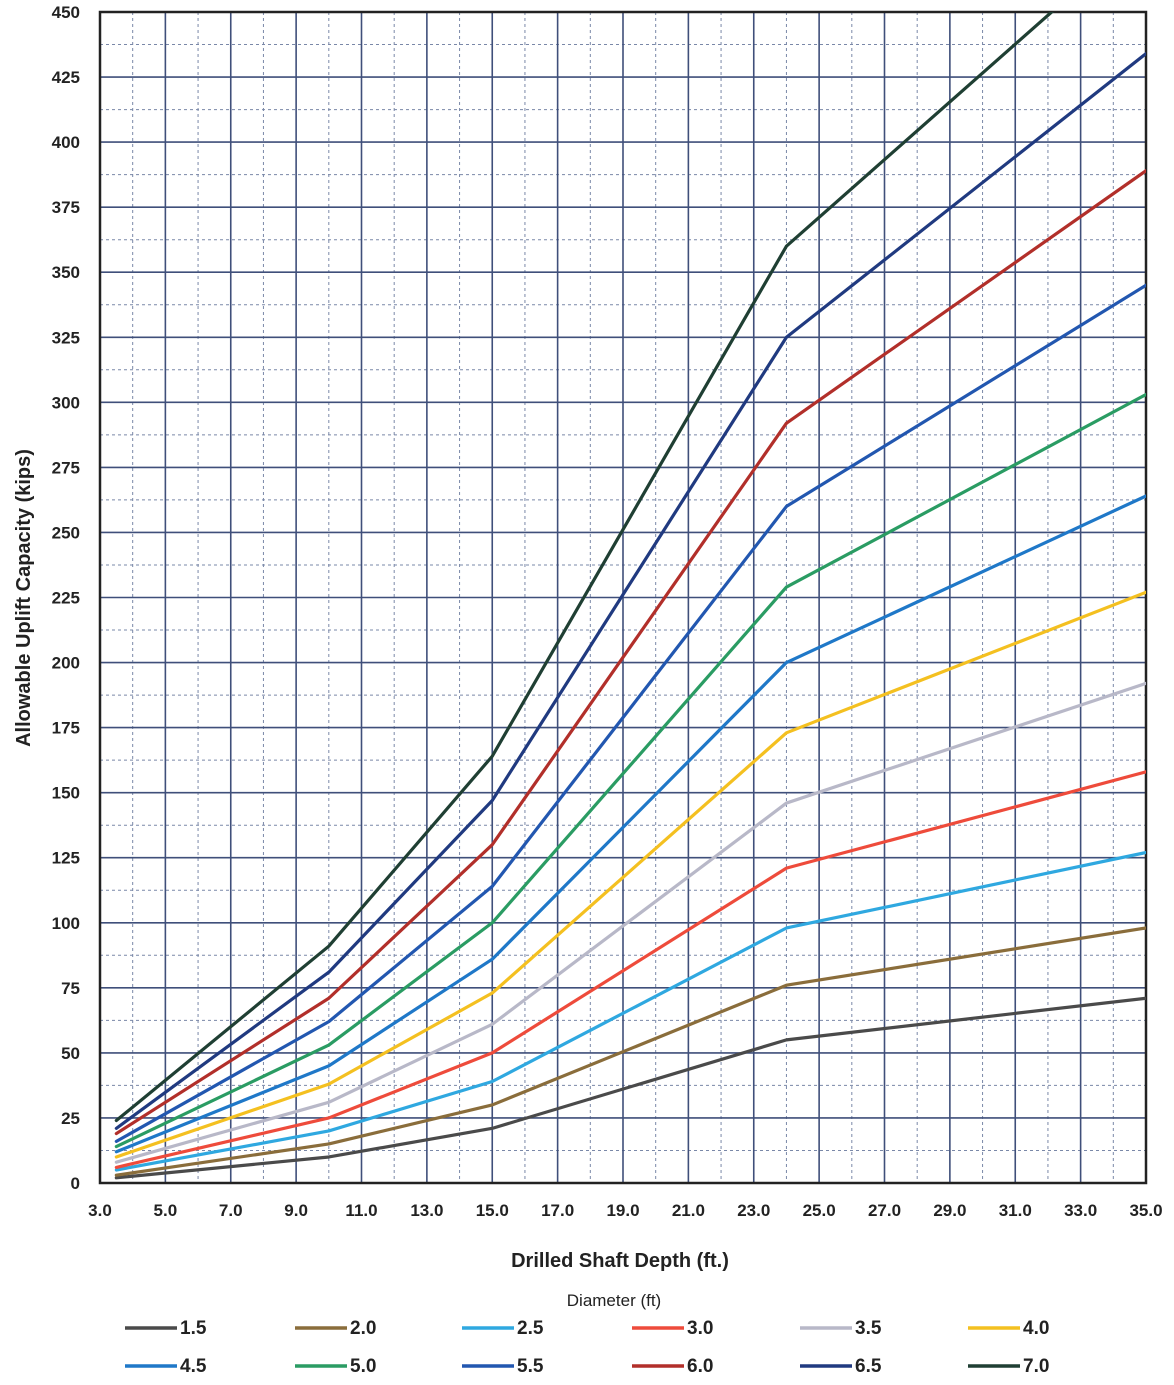 The height and width of the screenshot is (1385, 1174). What do you see at coordinates (70, 988) in the screenshot?
I see `y-tick-label: 75` at bounding box center [70, 988].